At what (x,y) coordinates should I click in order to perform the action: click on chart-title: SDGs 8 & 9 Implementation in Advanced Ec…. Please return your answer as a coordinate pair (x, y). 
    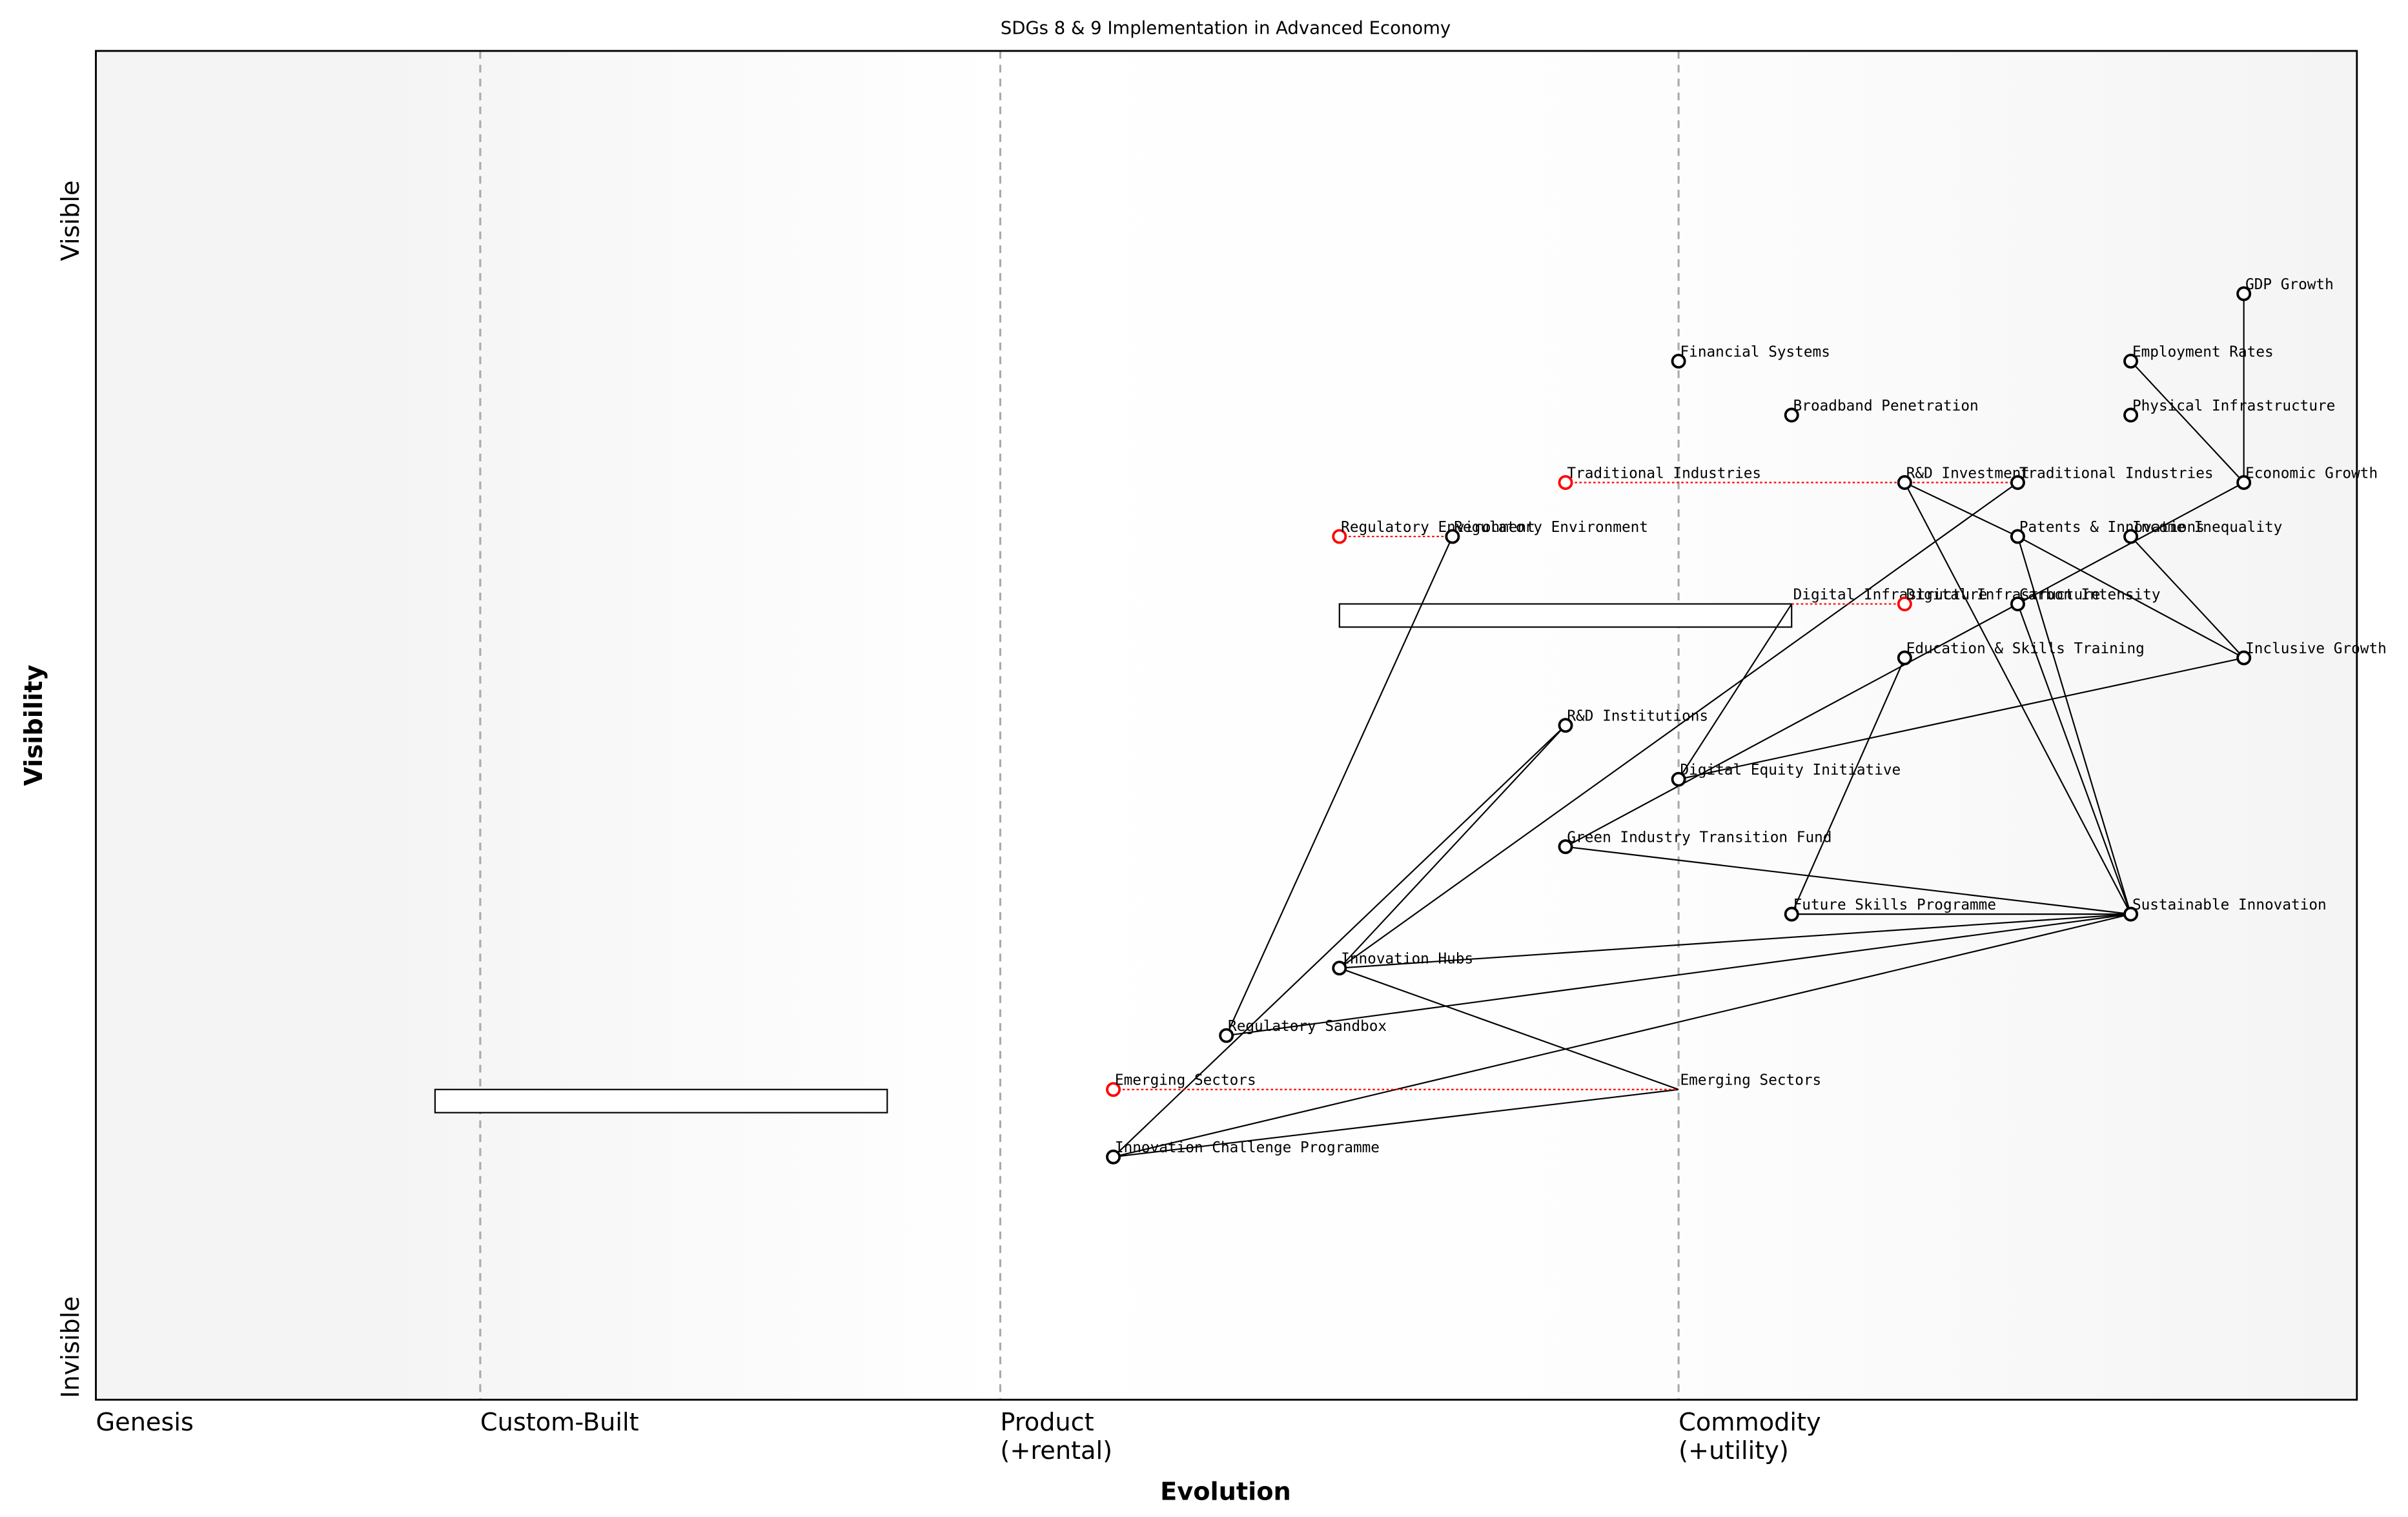
    Looking at the image, I should click on (1226, 28).